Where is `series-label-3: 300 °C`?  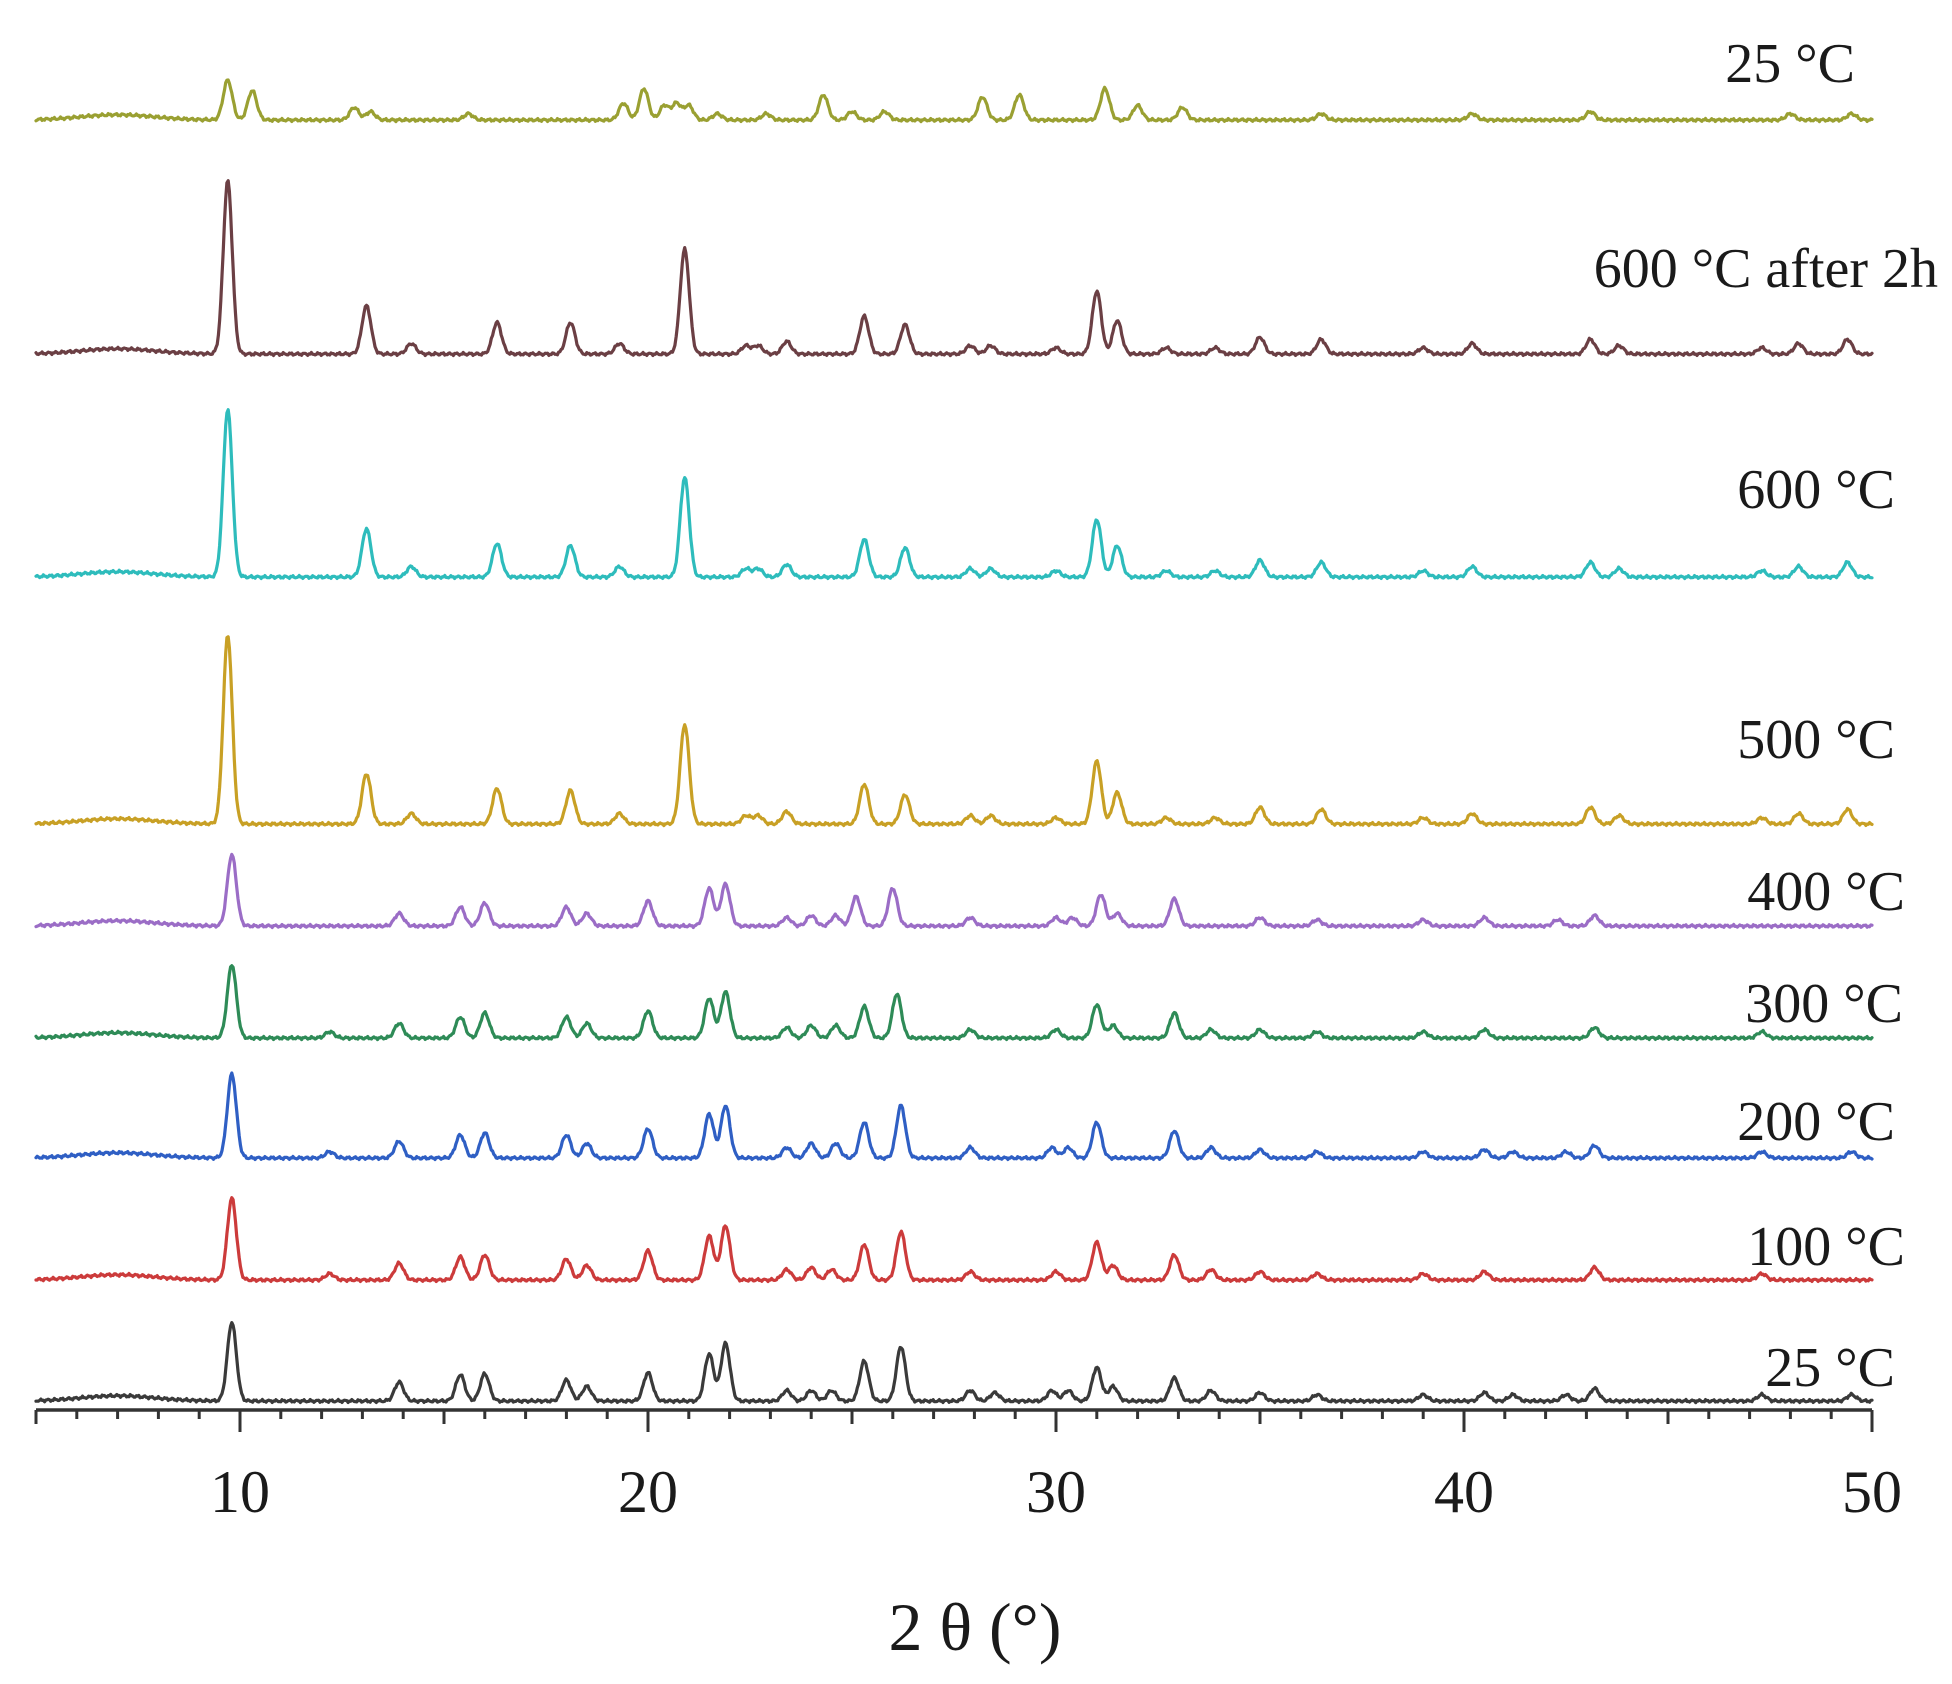
series-label-3: 300 °C is located at coordinates (1824, 1004).